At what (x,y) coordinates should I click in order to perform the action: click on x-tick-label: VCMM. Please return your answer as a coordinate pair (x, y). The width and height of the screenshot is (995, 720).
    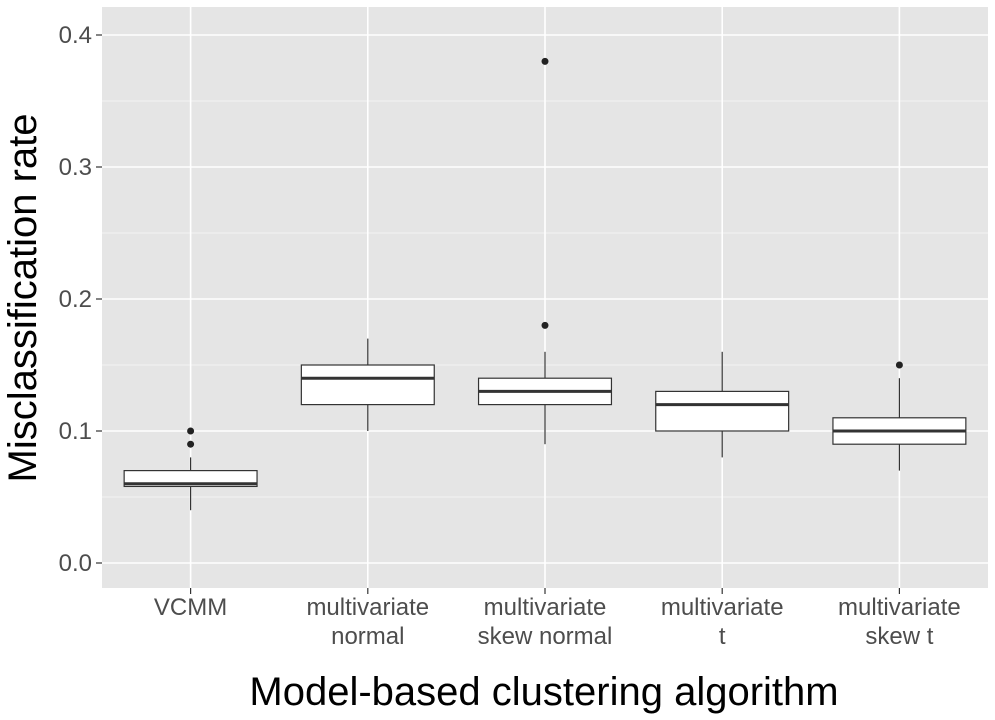
    Looking at the image, I should click on (190, 607).